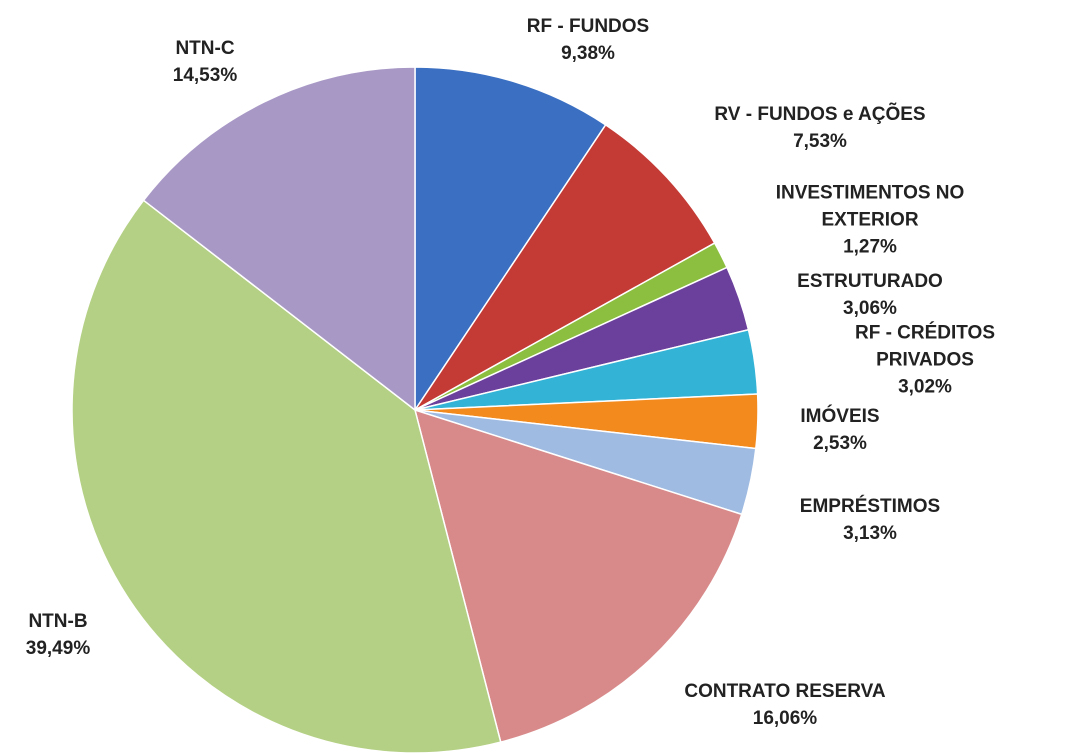 This screenshot has height=753, width=1089. I want to click on value-label: 9,38%, so click(588, 53).